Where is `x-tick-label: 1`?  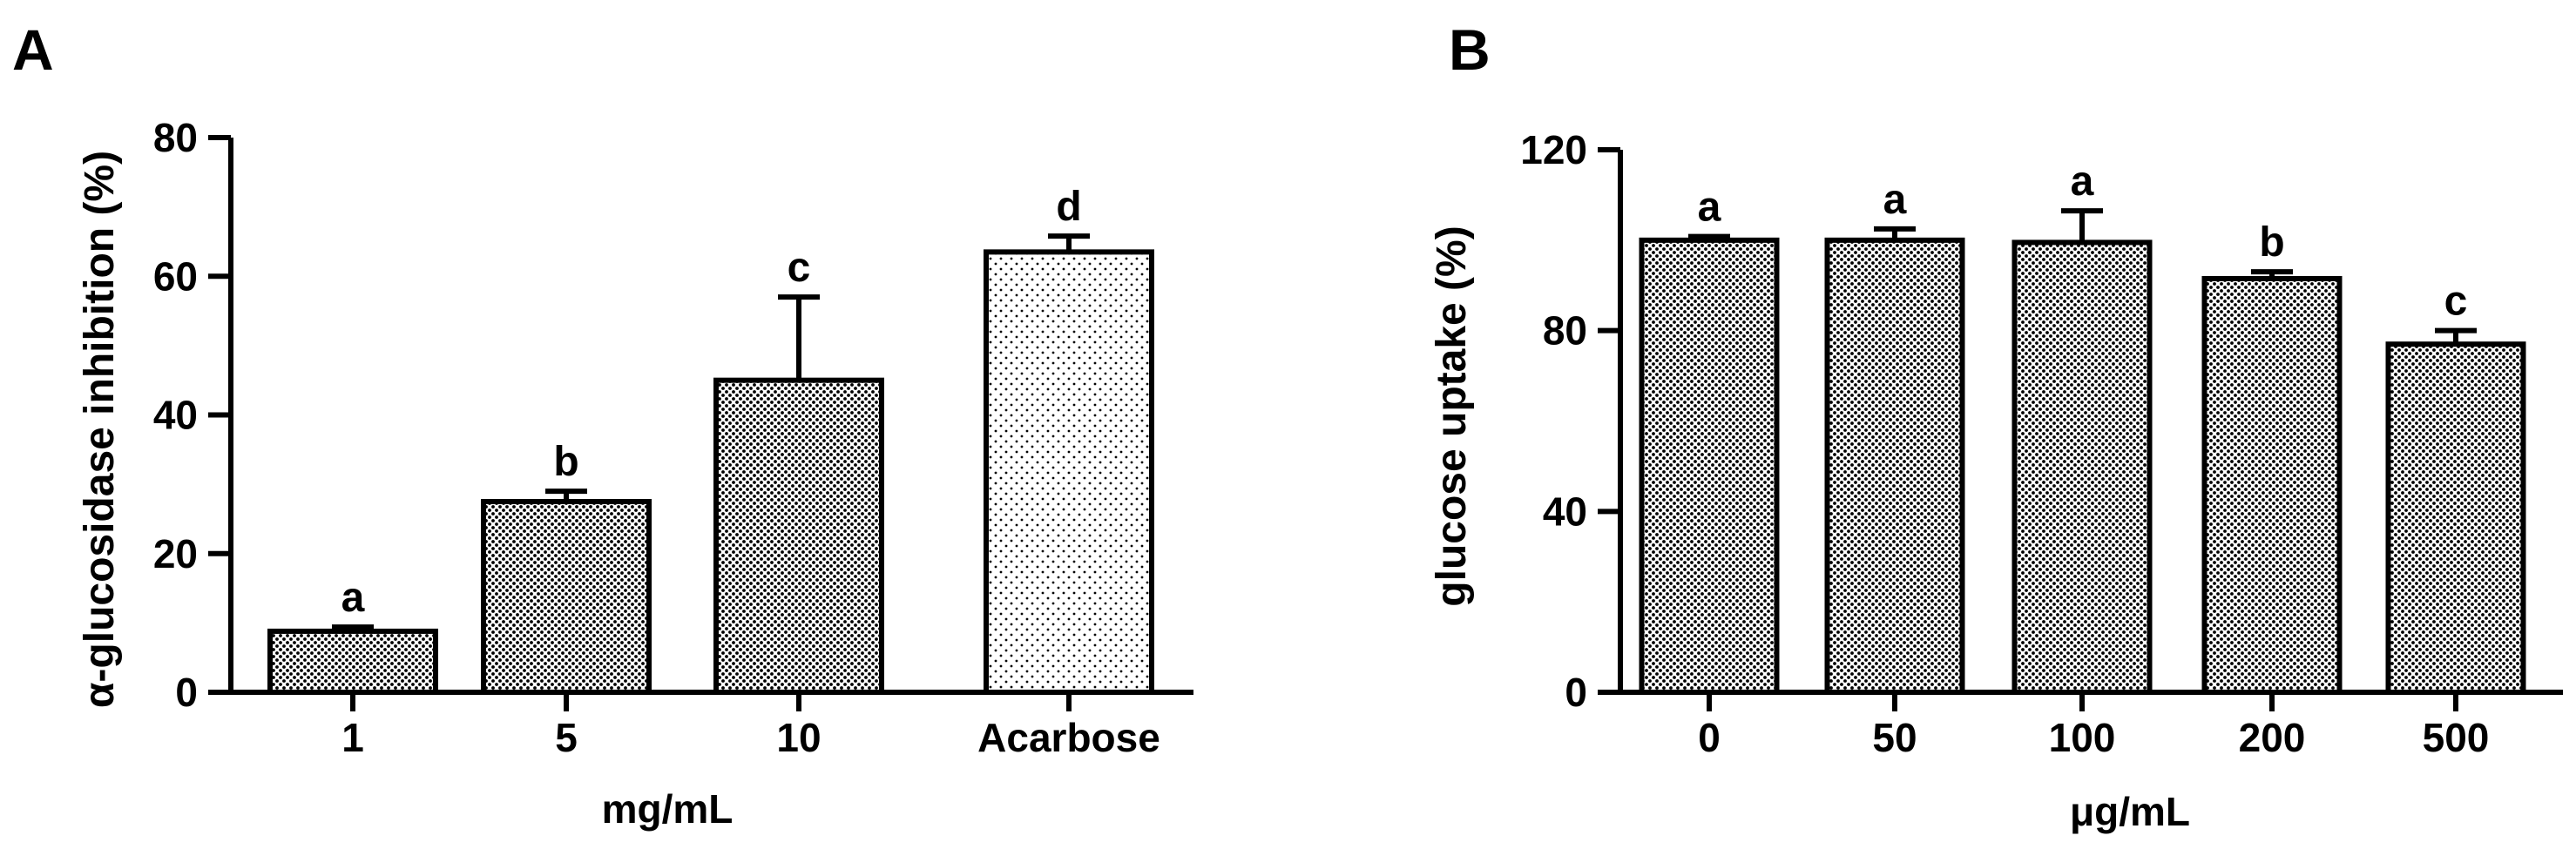
x-tick-label: 1 is located at coordinates (352, 737).